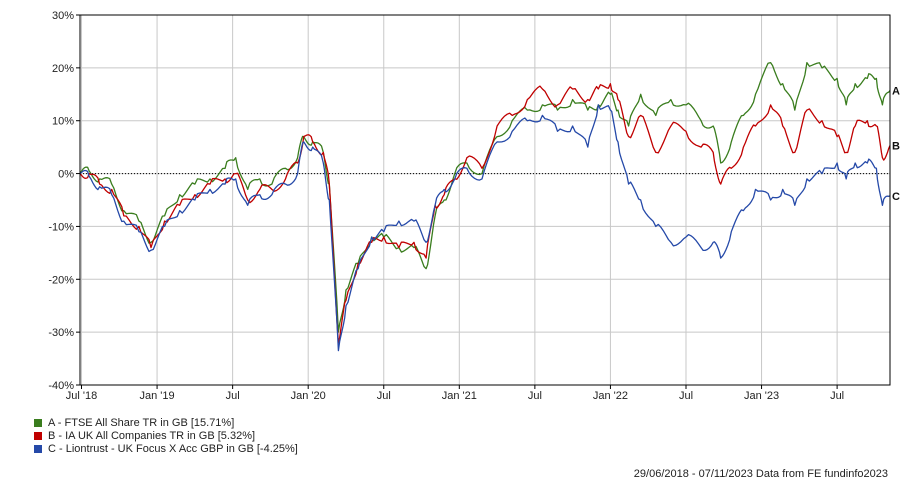 The image size is (900, 484). Describe the element at coordinates (64, 201) in the screenshot. I see `y-axis-ticks: 30% 20% 10% 0% -10% -20% -30% -40%` at that location.